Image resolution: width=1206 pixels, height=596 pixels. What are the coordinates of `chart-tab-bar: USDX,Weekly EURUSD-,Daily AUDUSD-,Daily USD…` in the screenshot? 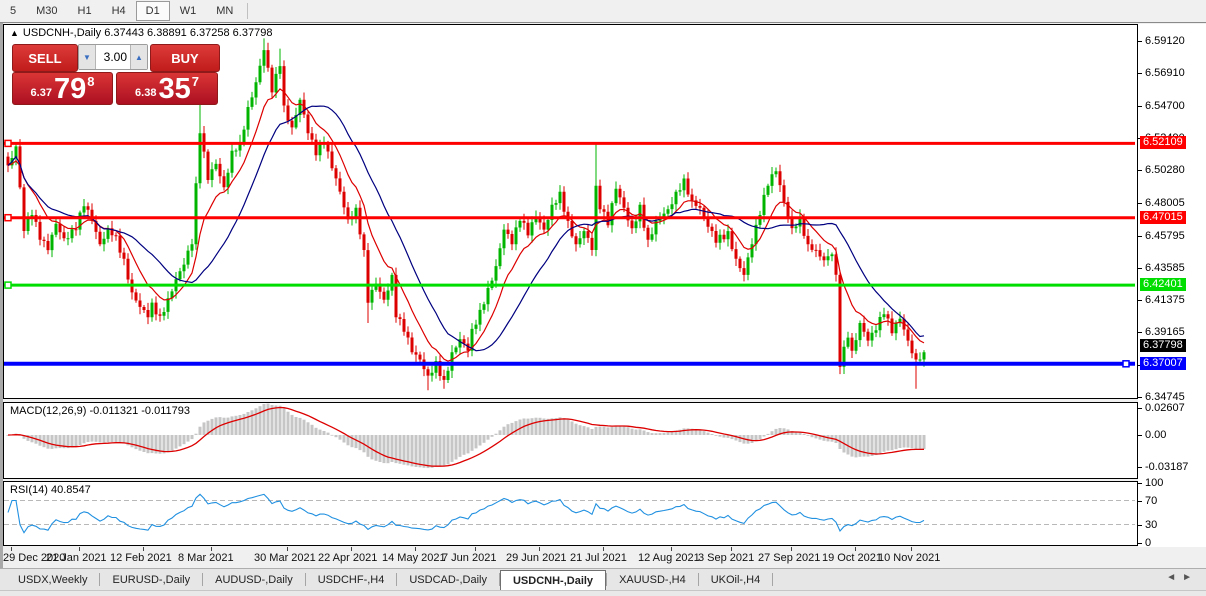 It's located at (603, 579).